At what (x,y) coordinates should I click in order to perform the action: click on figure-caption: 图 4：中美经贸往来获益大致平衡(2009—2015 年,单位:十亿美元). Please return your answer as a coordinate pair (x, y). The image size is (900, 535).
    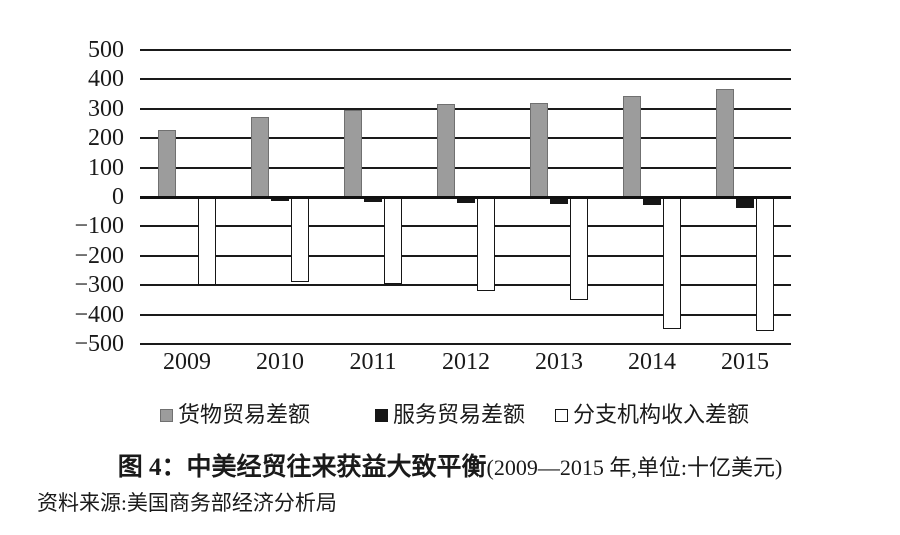
    Looking at the image, I should click on (450, 469).